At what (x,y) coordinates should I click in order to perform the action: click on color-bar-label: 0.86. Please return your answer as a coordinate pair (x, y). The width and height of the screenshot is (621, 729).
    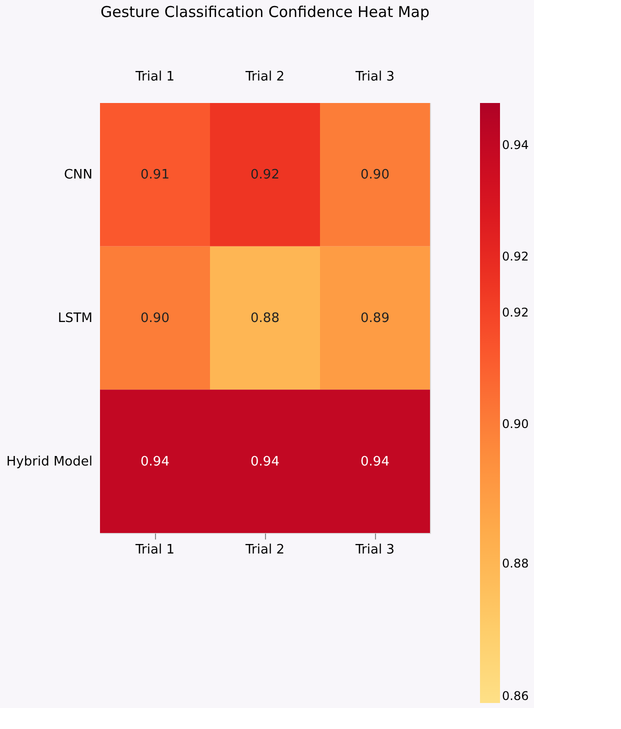
    Looking at the image, I should click on (515, 696).